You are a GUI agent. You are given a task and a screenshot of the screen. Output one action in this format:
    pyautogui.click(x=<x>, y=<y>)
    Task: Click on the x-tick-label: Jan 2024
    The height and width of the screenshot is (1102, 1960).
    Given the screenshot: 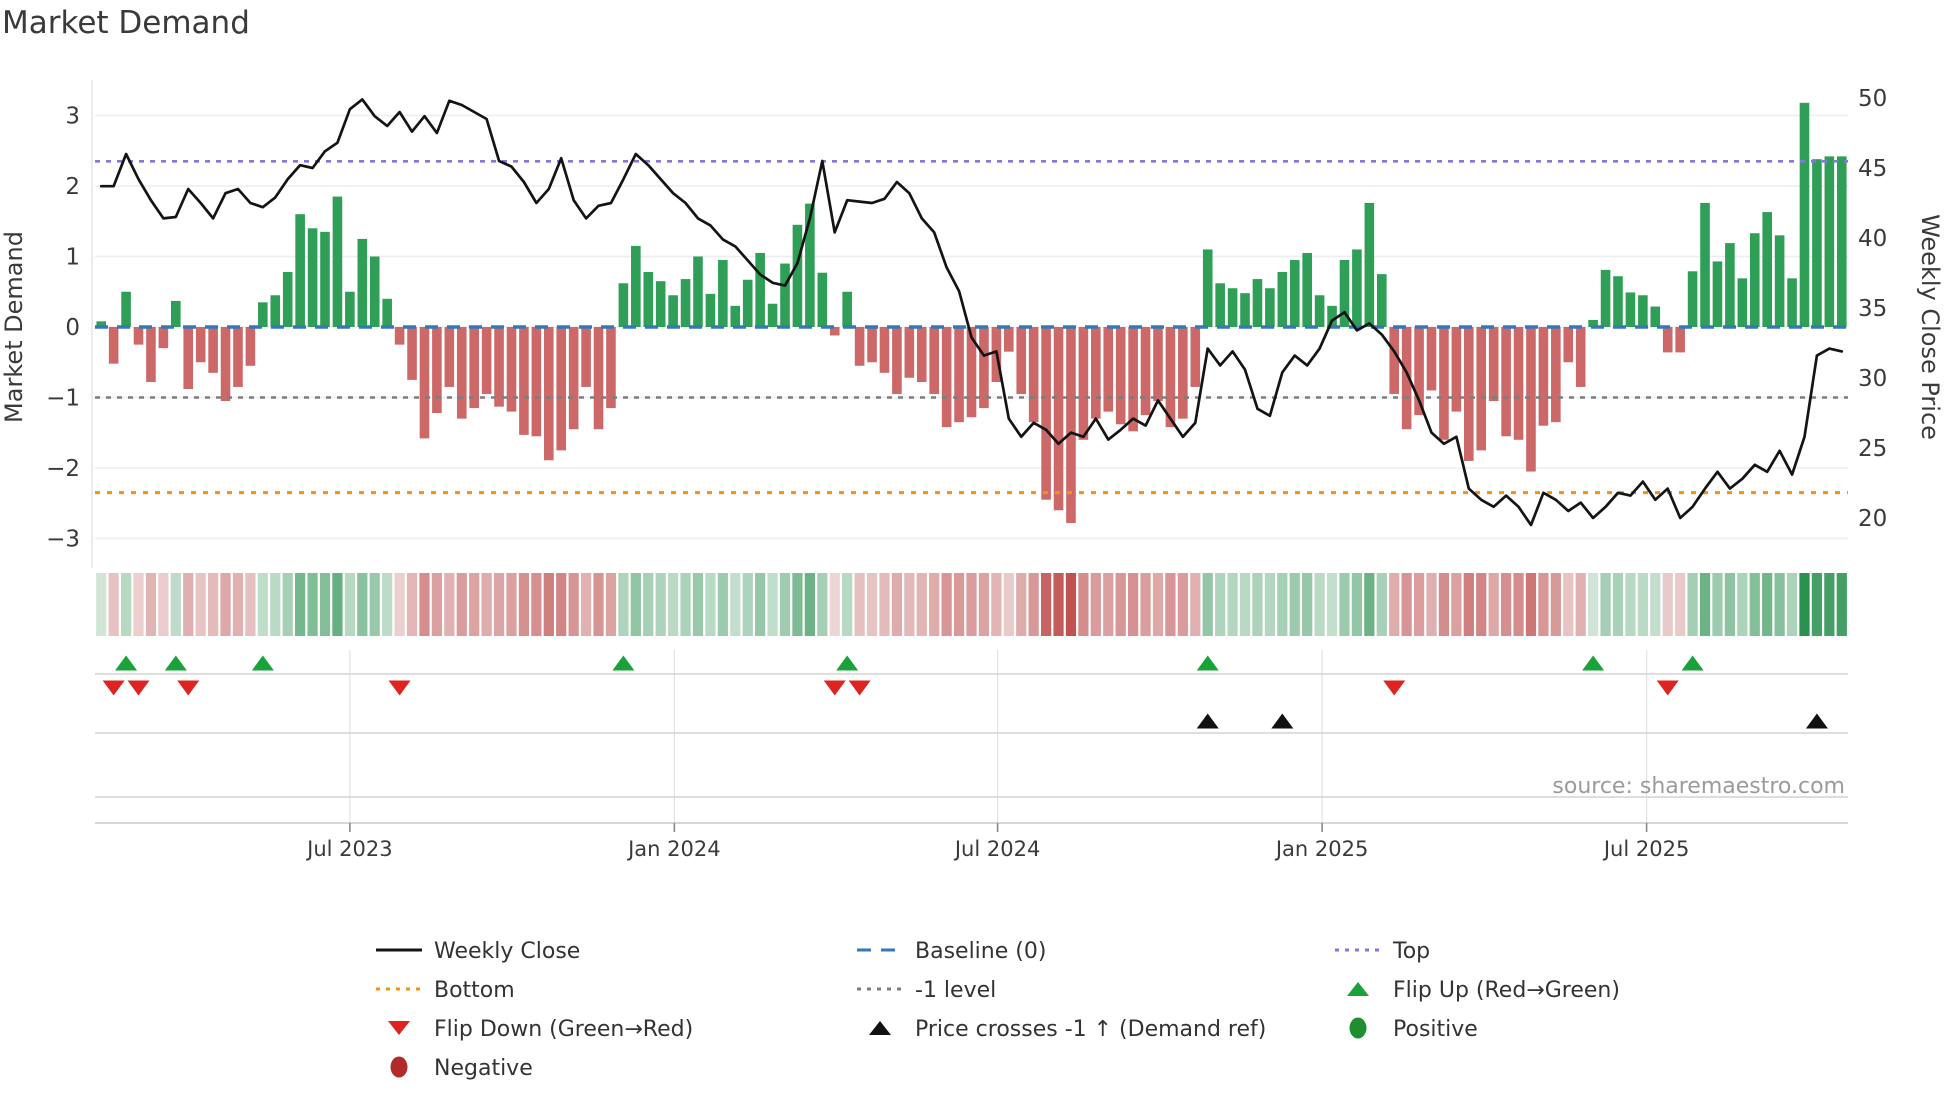 What is the action you would take?
    pyautogui.click(x=673, y=849)
    